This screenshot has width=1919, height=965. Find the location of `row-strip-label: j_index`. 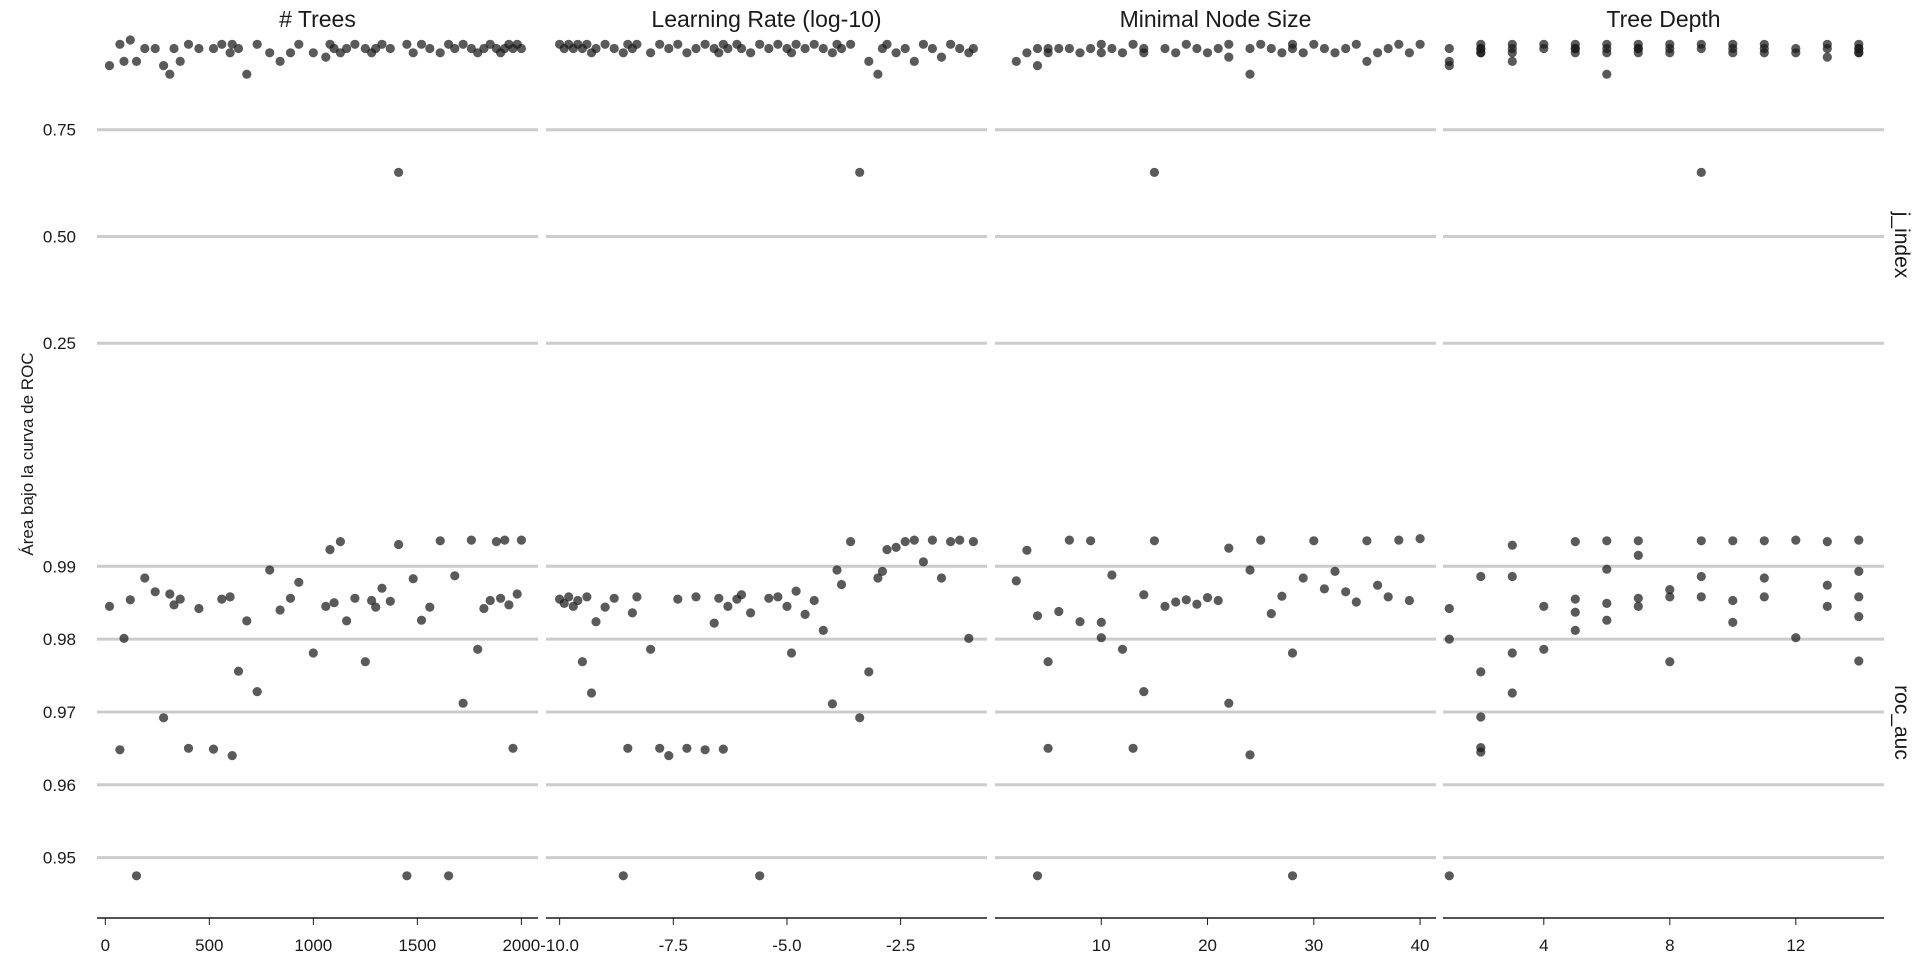

row-strip-label: j_index is located at coordinates (1901, 245).